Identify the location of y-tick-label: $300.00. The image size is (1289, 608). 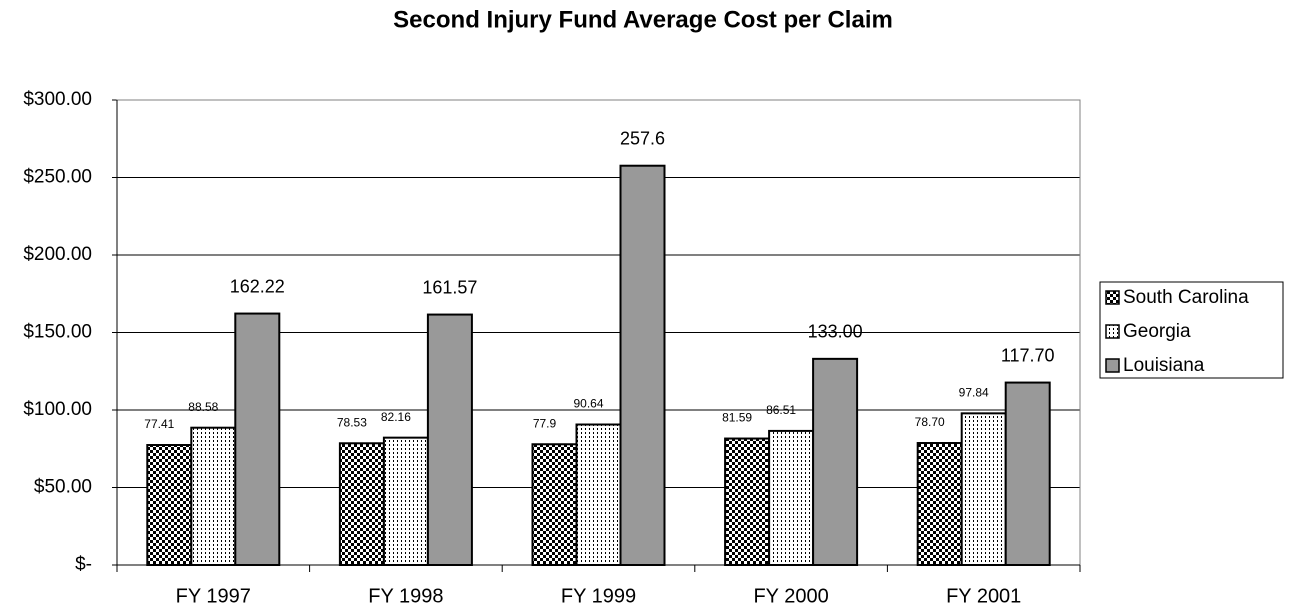
(57, 99).